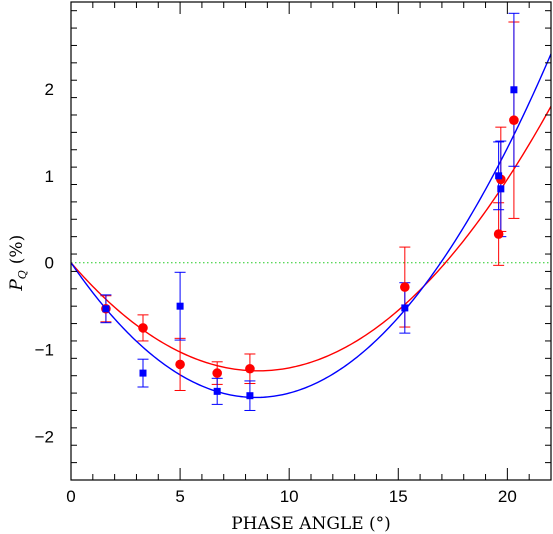  Describe the element at coordinates (289, 496) in the screenshot. I see `x-tick-label: 10` at that location.